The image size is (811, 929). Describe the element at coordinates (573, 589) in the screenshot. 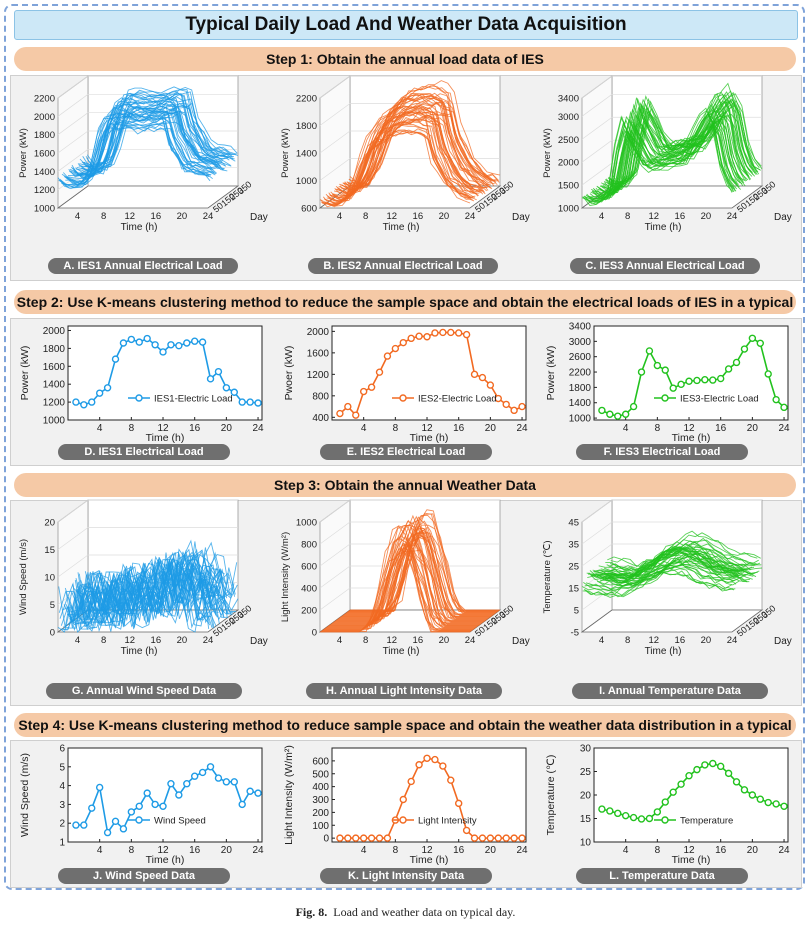

I see `y-tick-label: 15` at that location.